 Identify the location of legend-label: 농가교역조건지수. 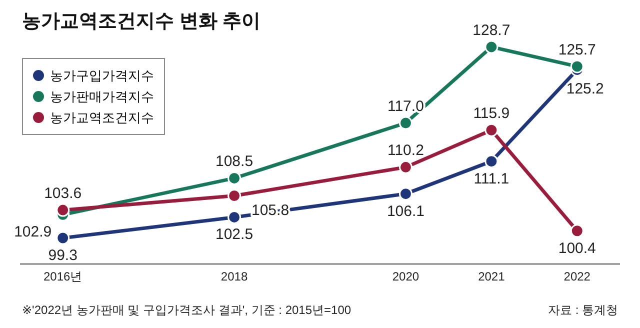
(102, 117).